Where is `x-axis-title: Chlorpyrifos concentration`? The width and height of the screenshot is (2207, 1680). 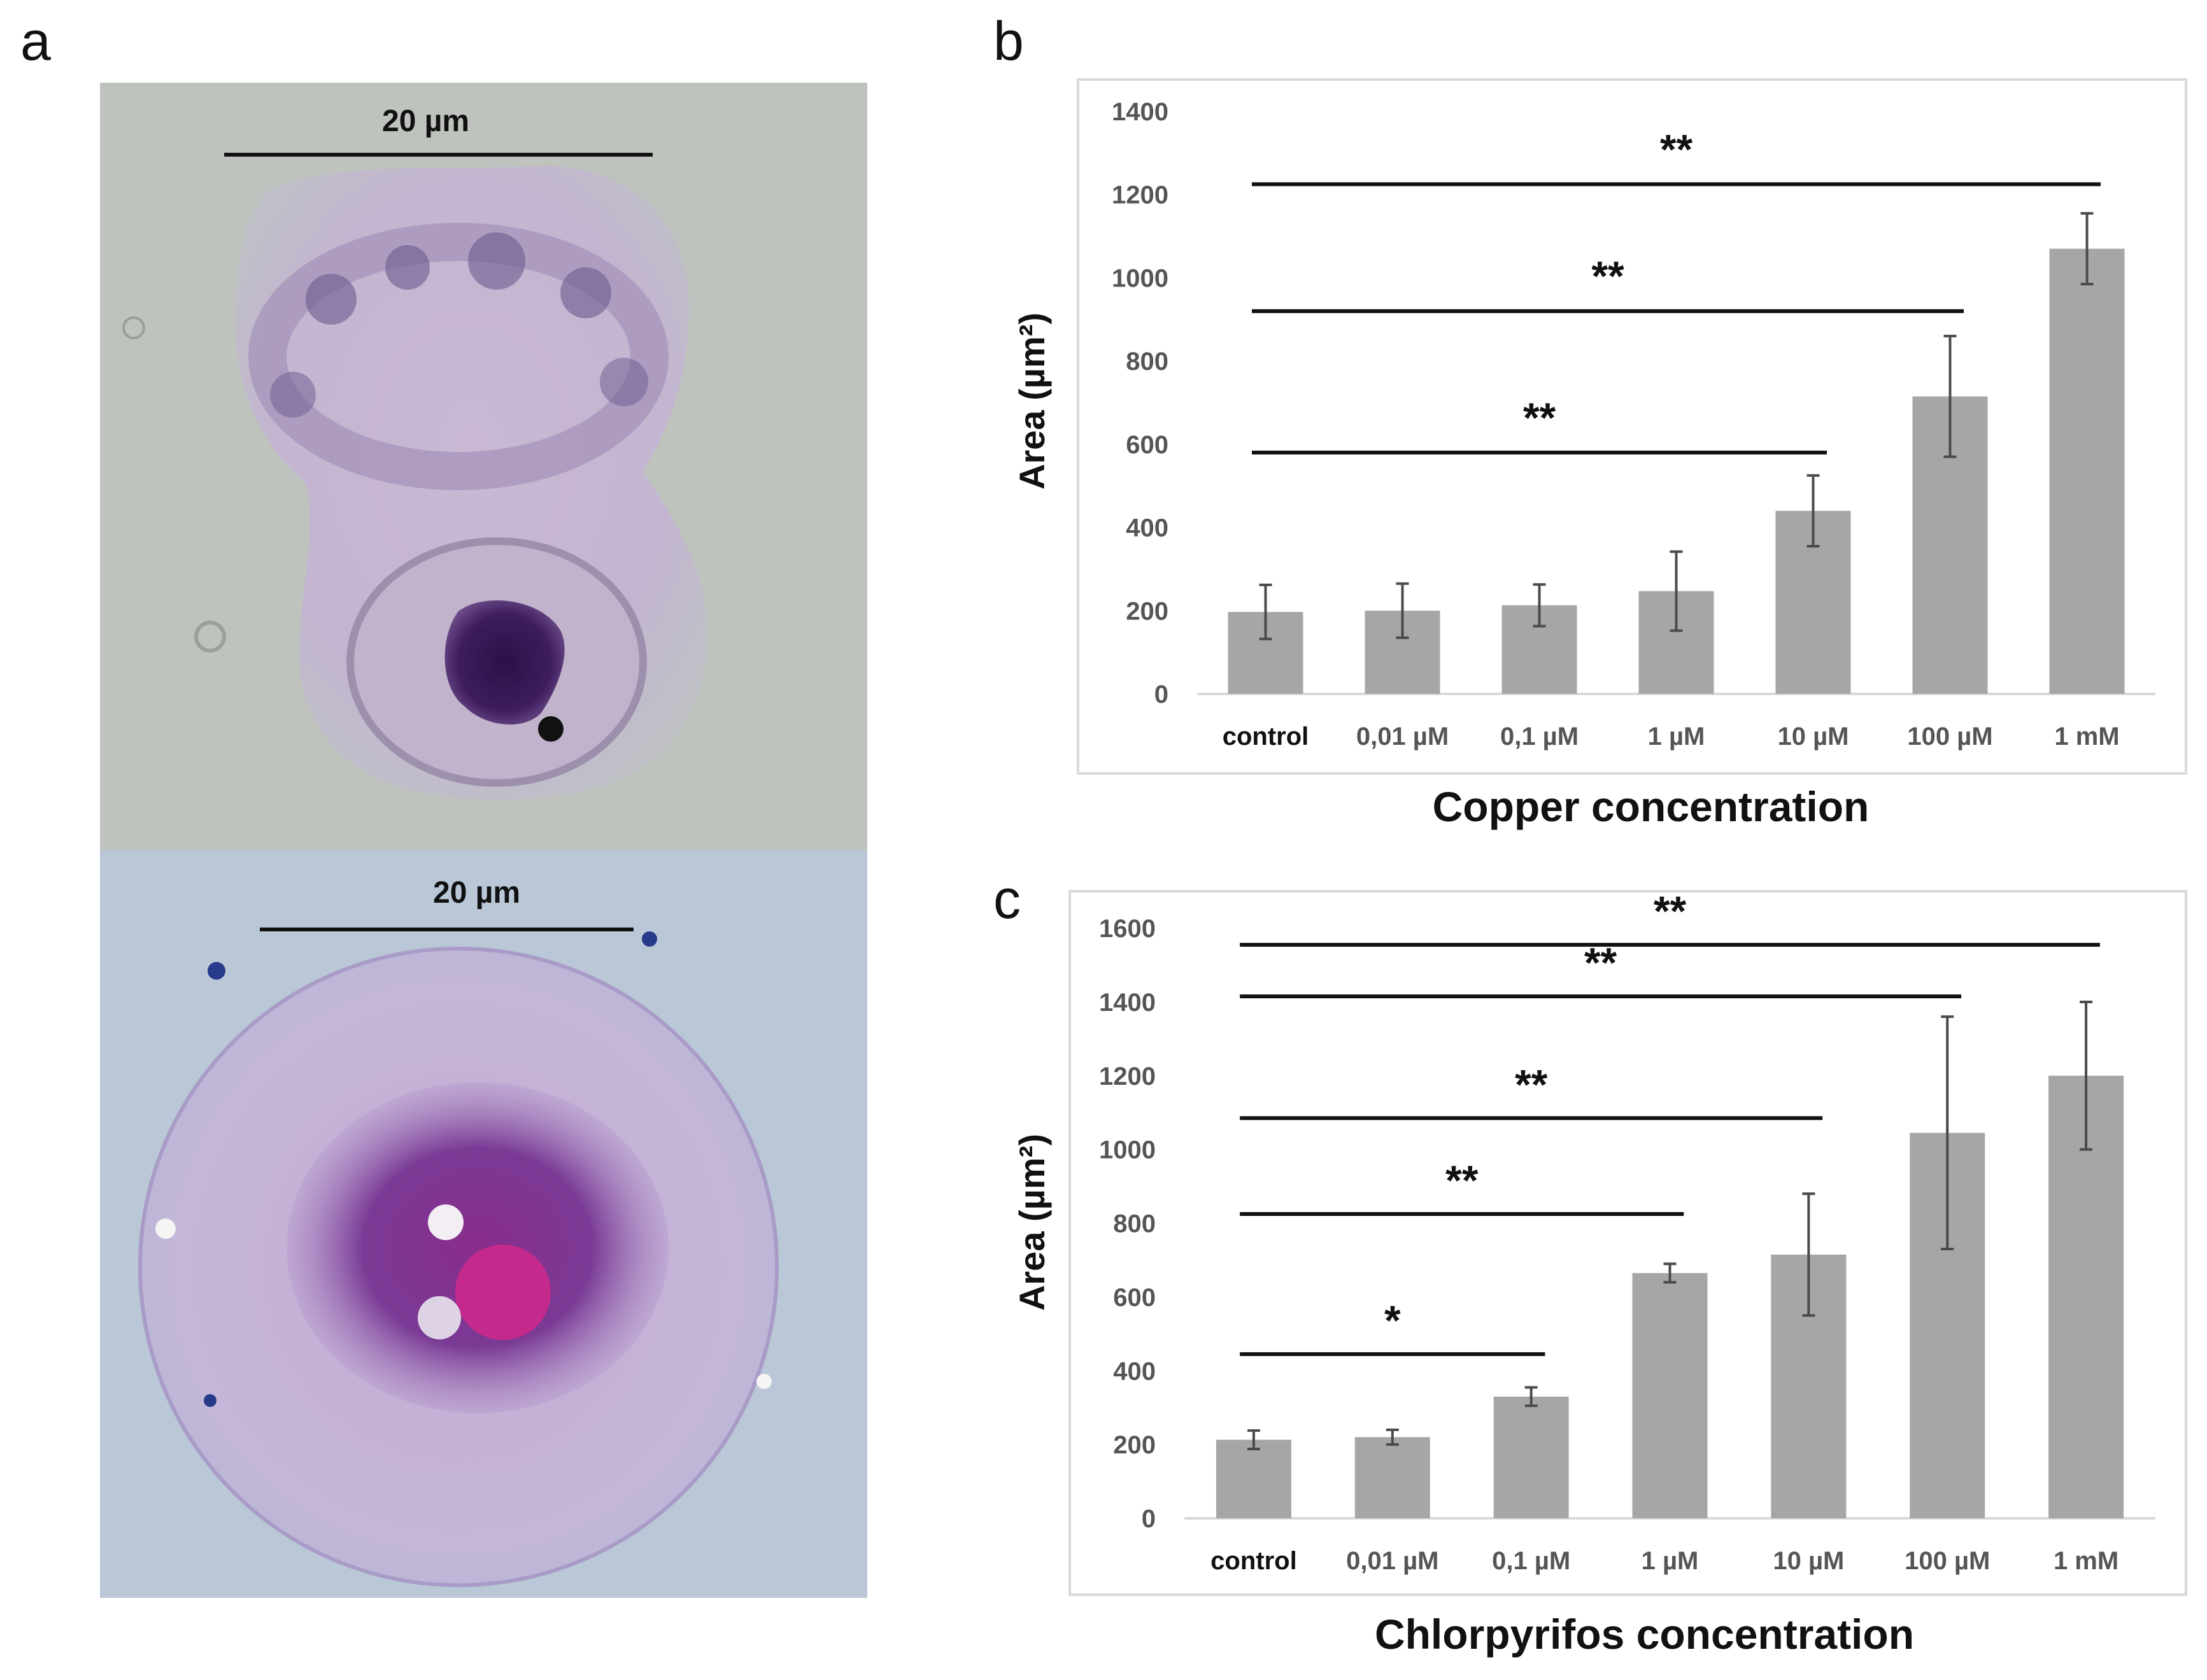 x-axis-title: Chlorpyrifos concentration is located at coordinates (1644, 1634).